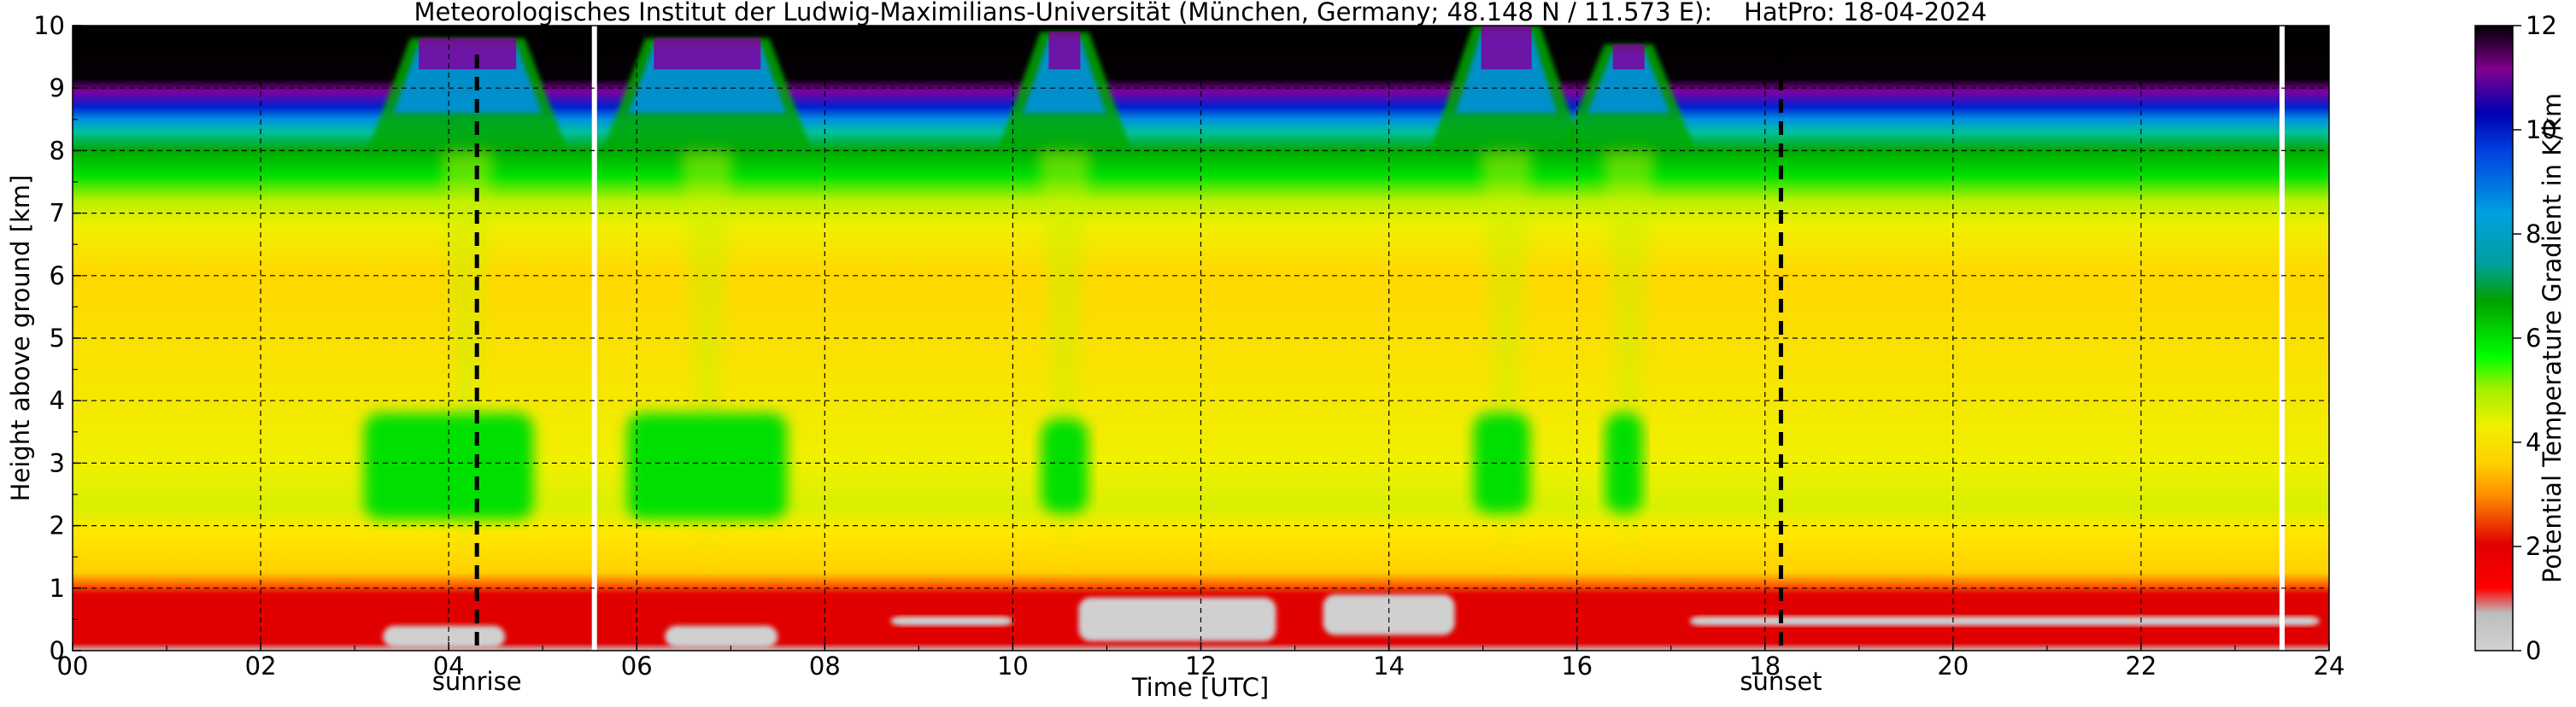  I want to click on colorbar-tick-label: 2, so click(2533, 546).